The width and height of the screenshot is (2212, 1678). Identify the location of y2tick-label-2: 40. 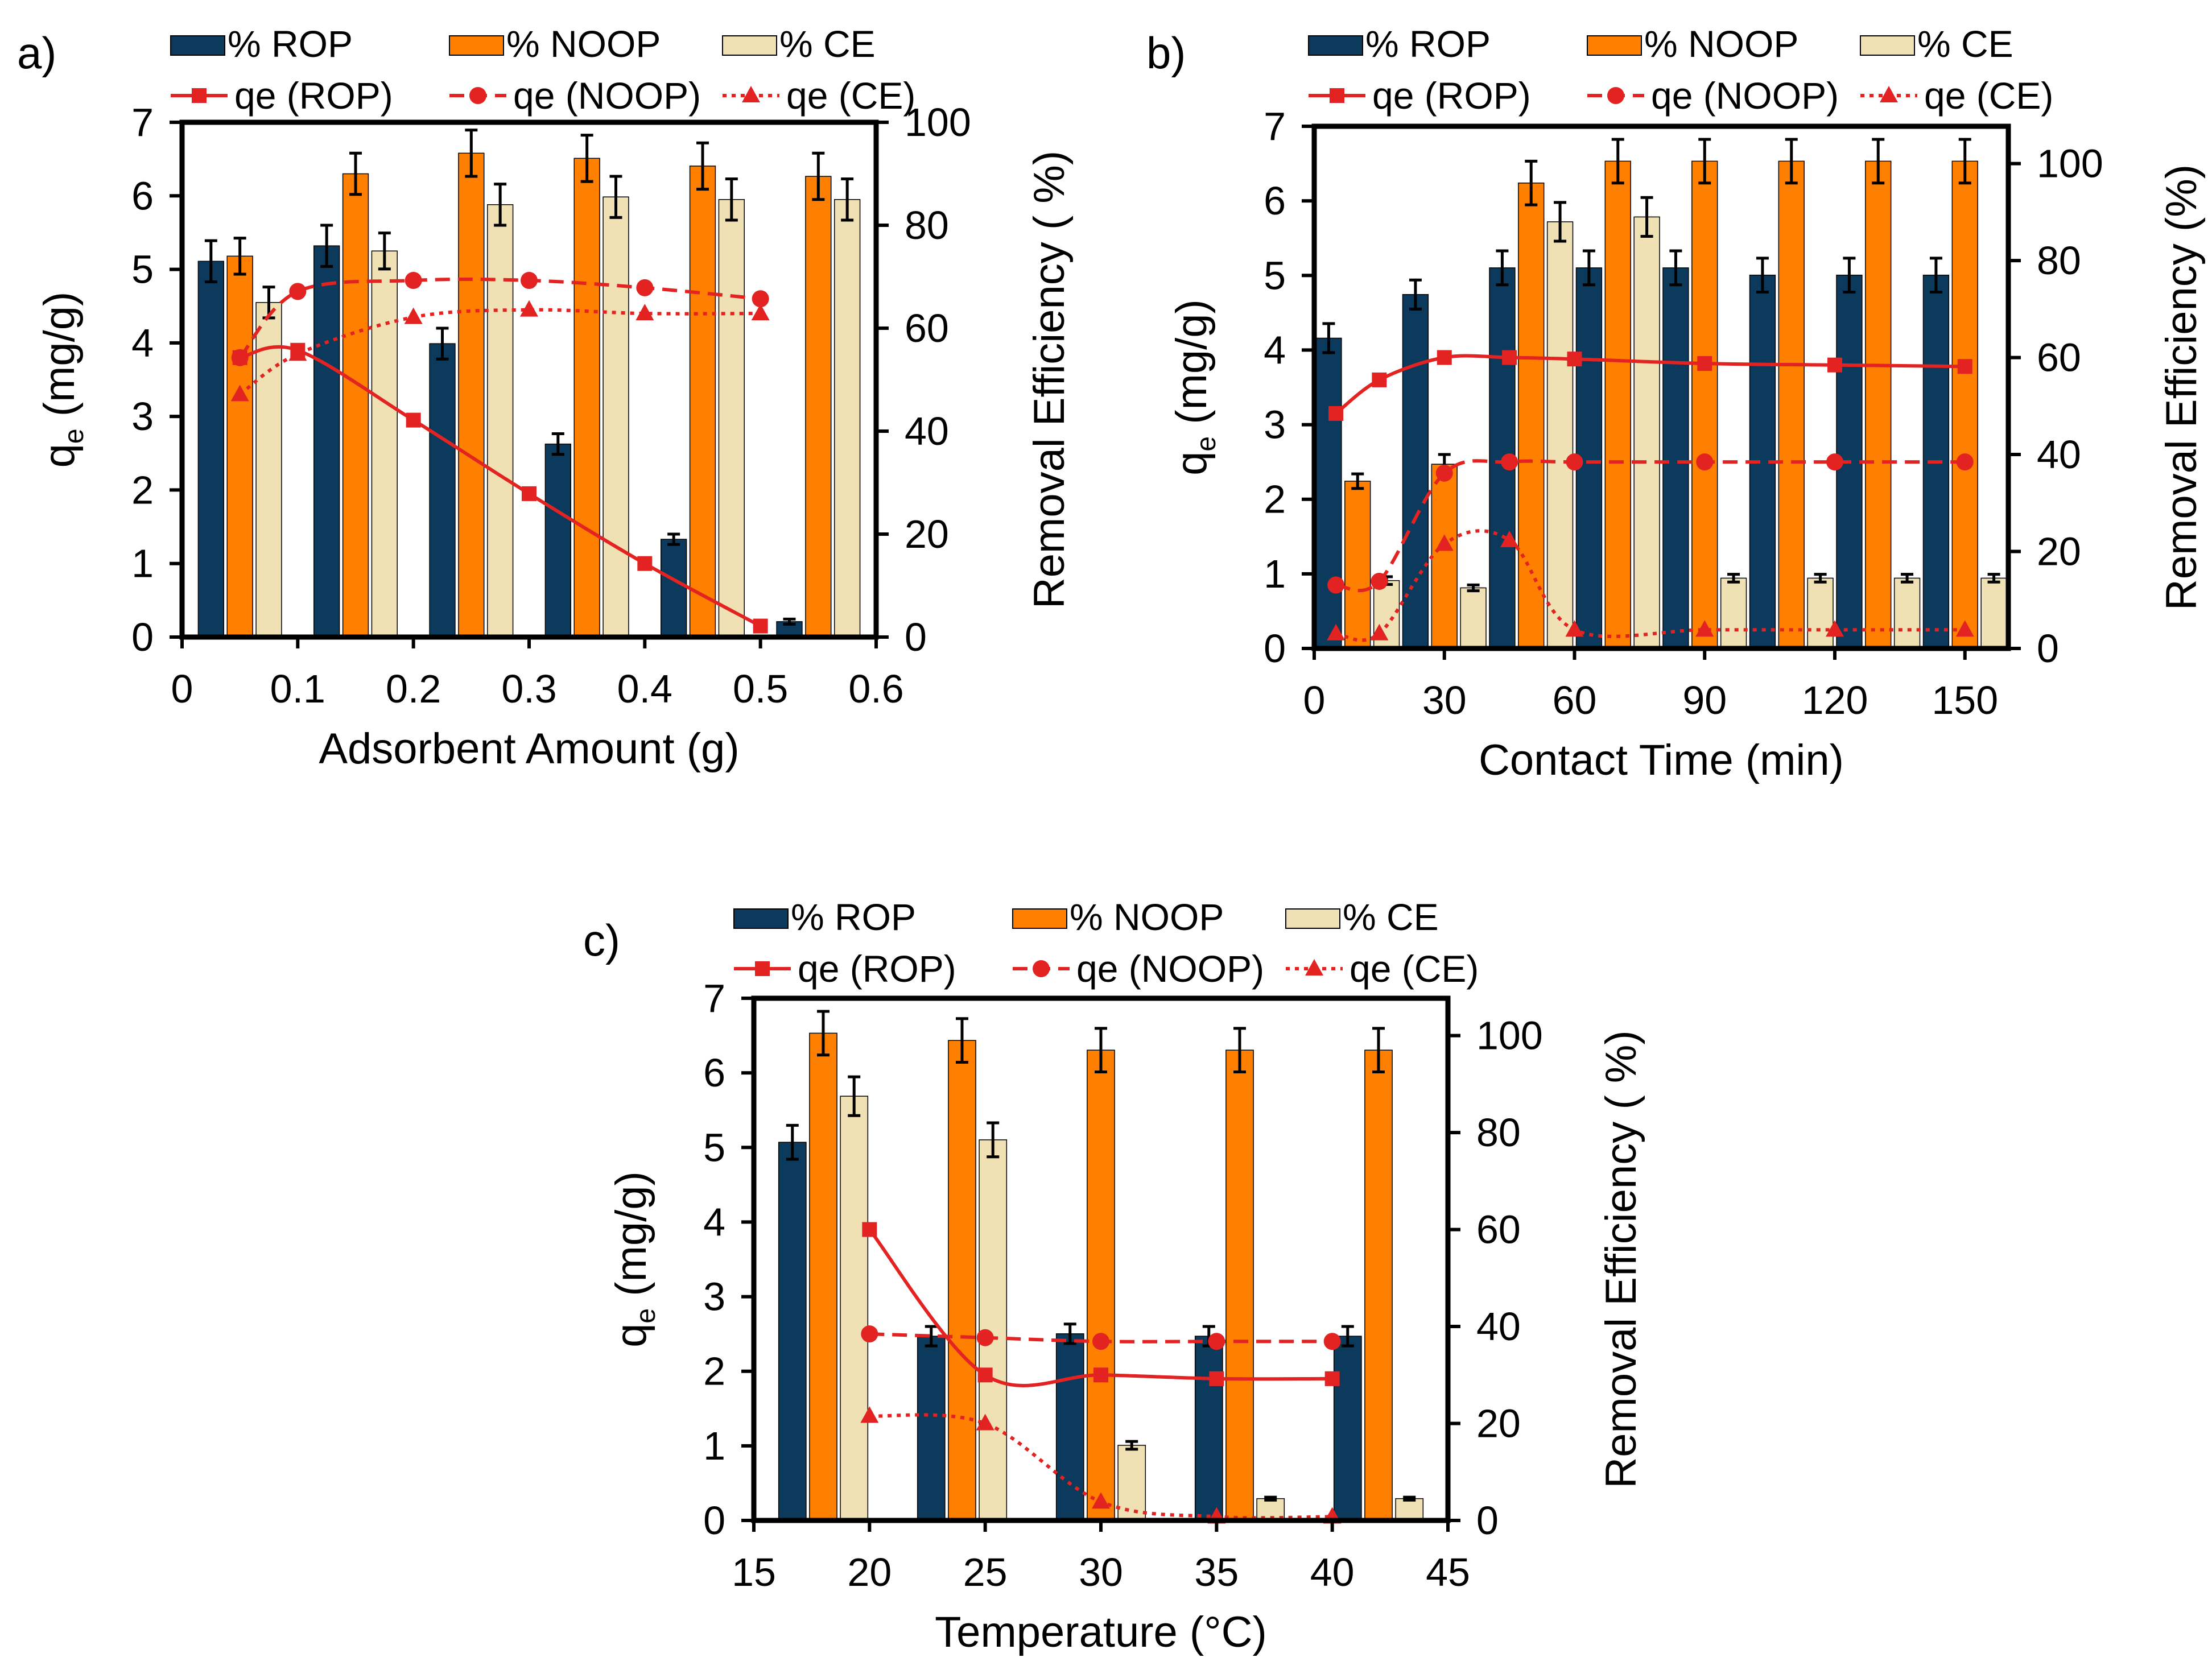
(2059, 455).